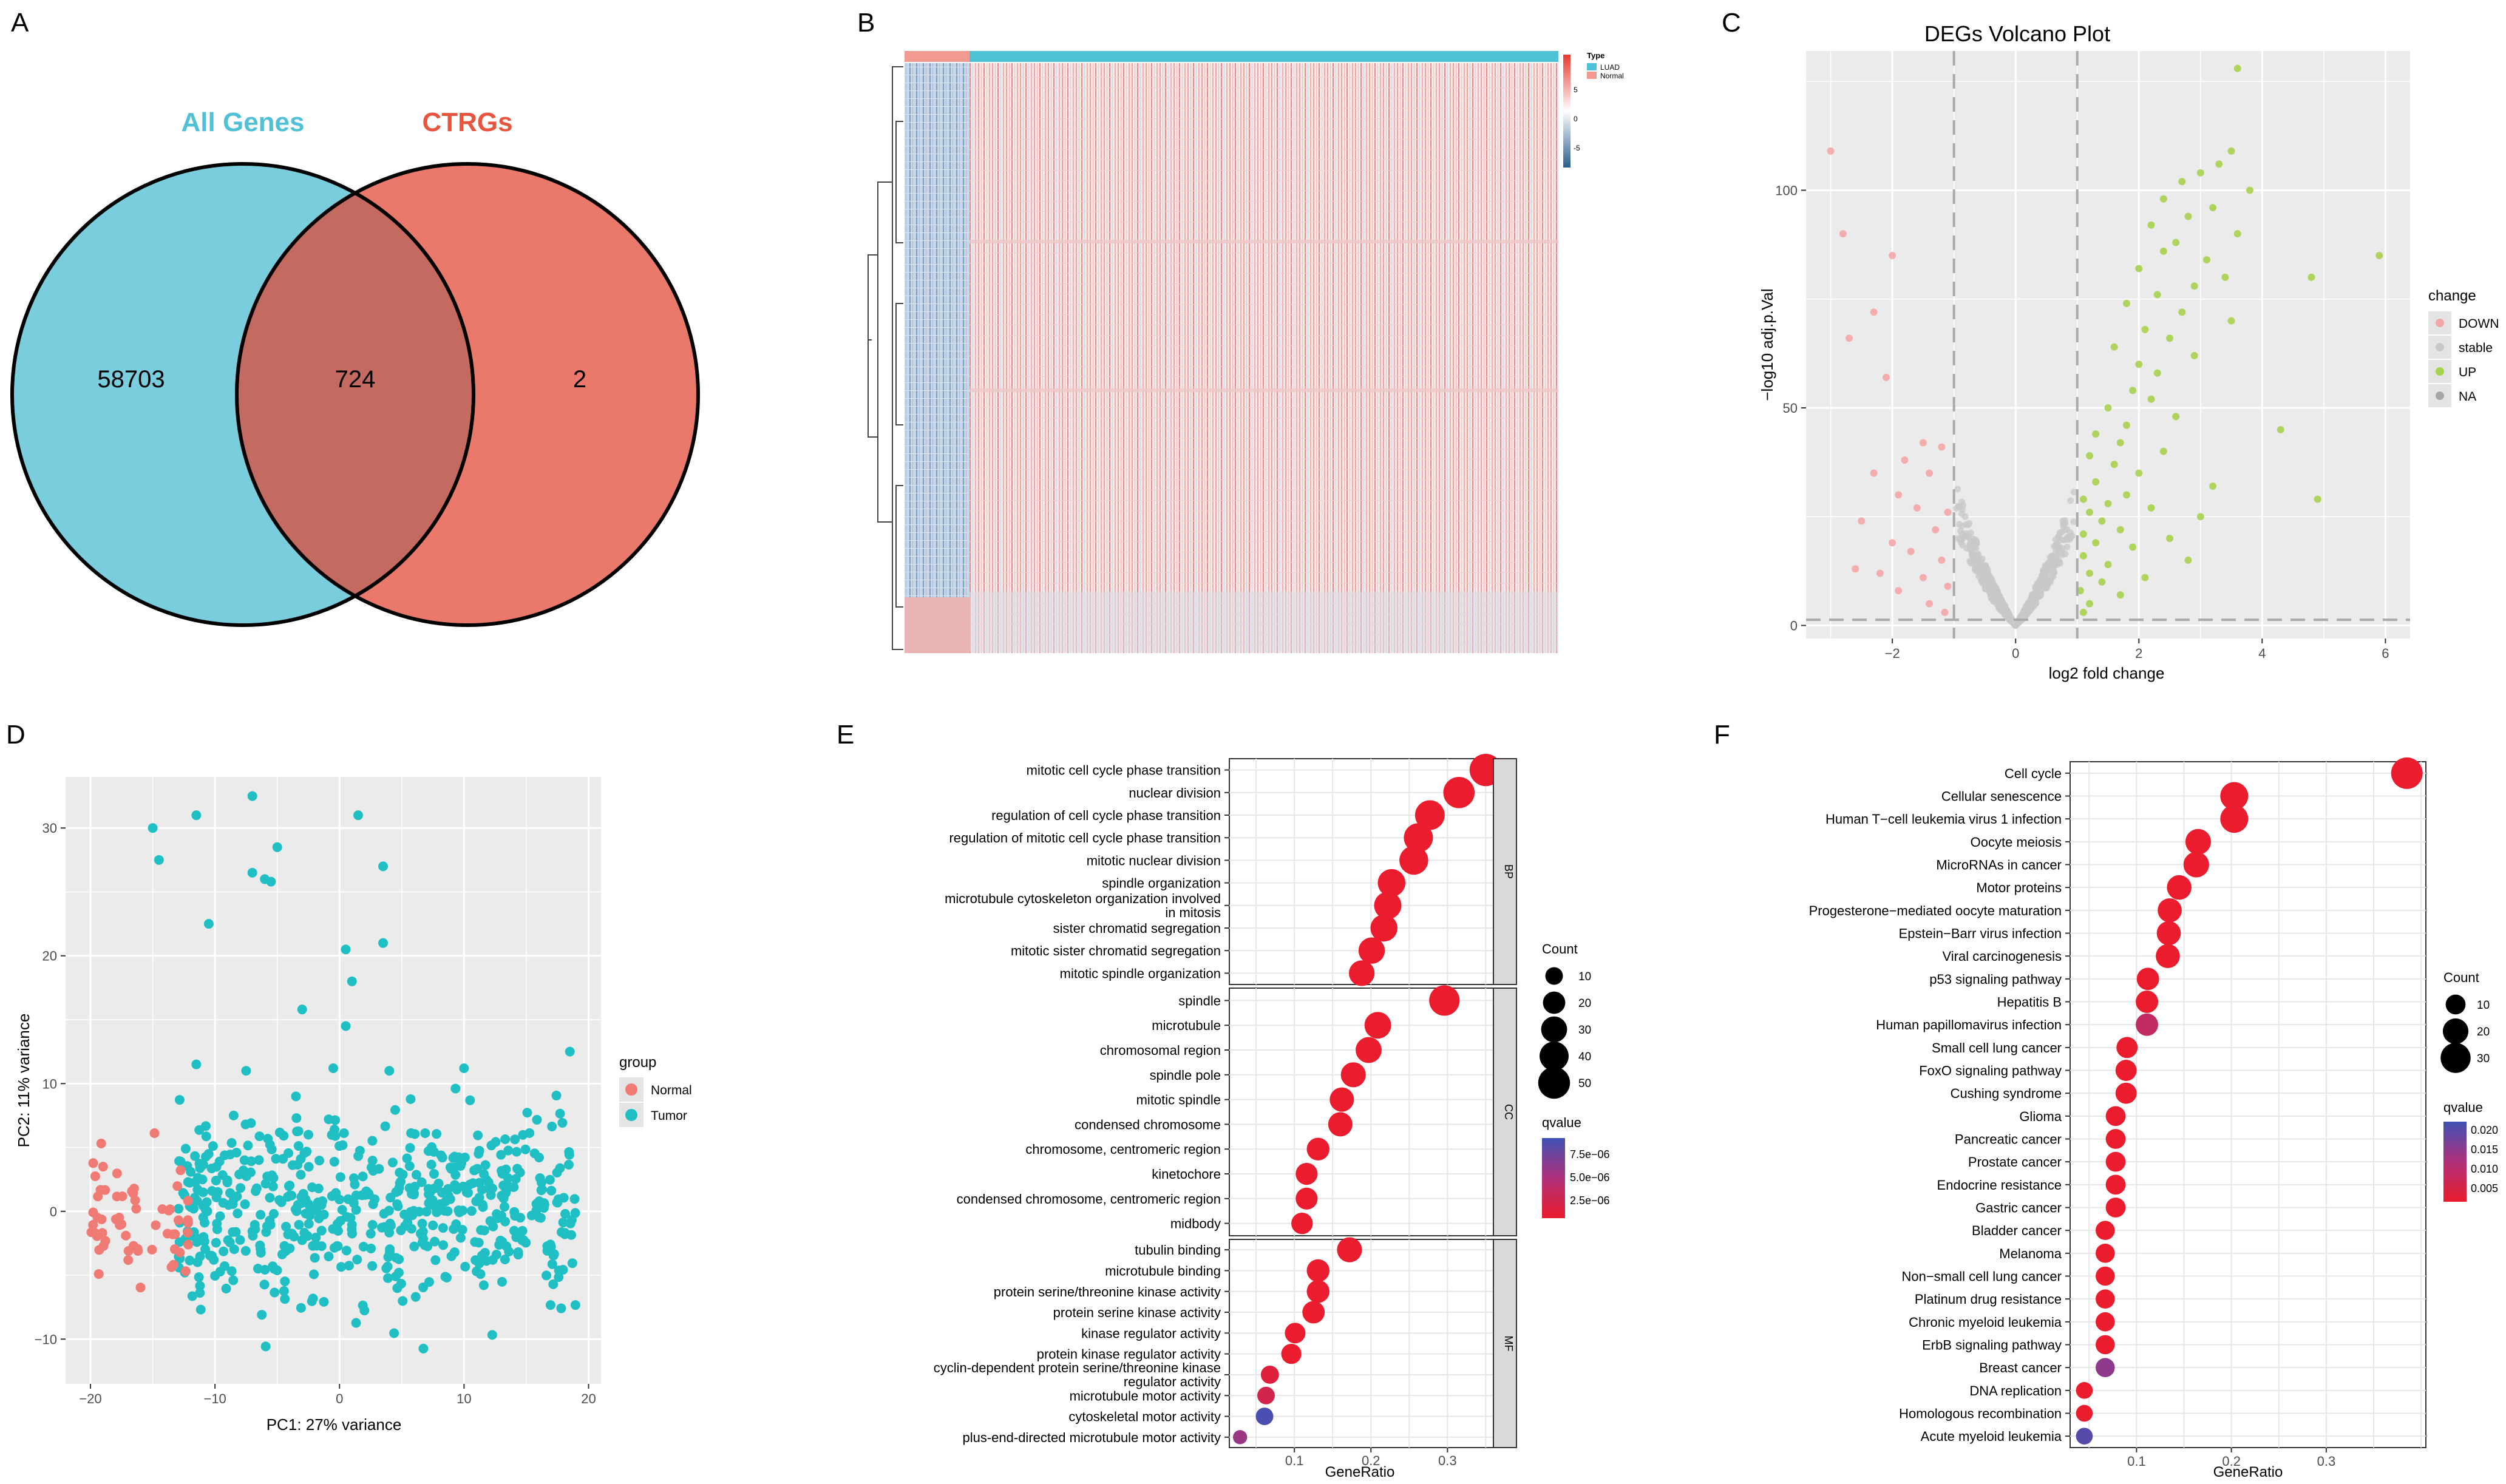  I want to click on term-label: Homologous recombination, so click(1980, 1414).